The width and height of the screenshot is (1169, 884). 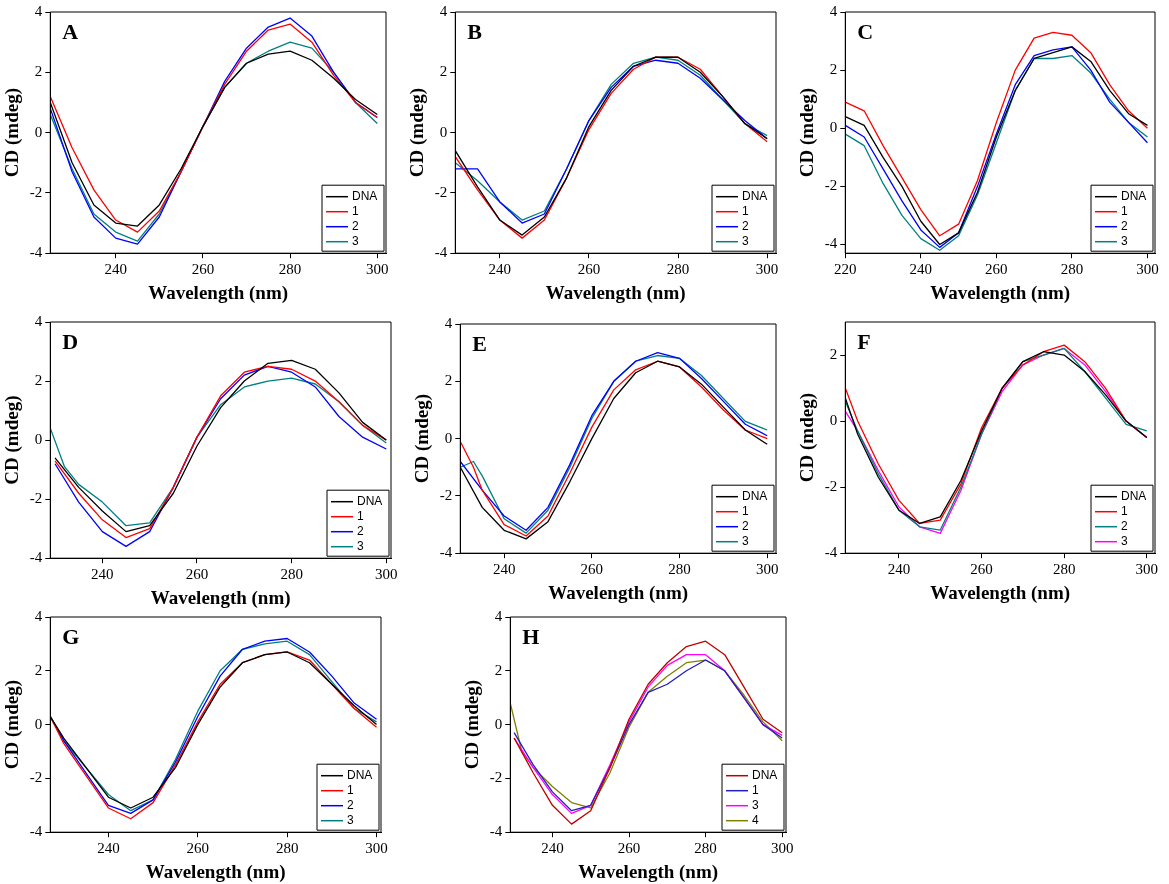 What do you see at coordinates (755, 820) in the screenshot?
I see `legend-label: 4` at bounding box center [755, 820].